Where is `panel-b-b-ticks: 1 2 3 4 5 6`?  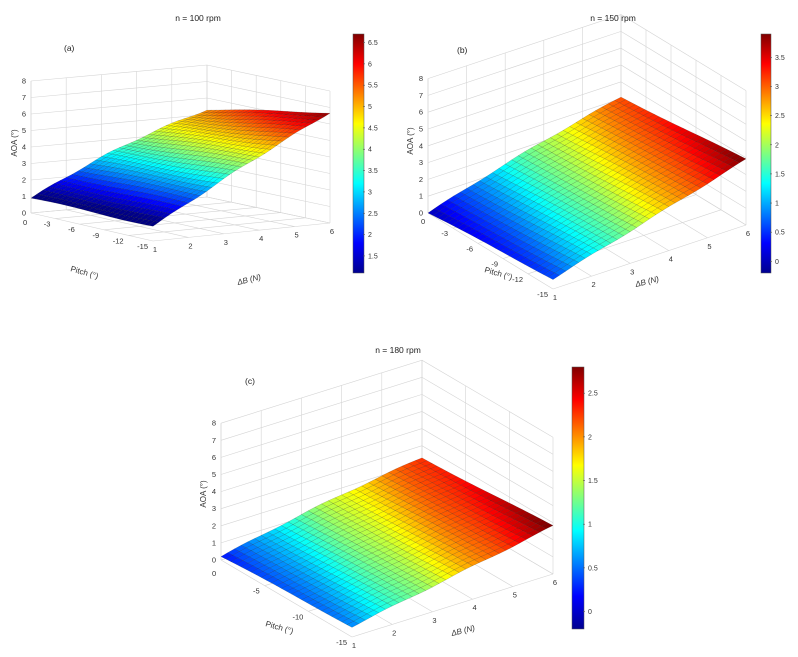 panel-b-b-ticks: 1 2 3 4 5 6 is located at coordinates (651, 265).